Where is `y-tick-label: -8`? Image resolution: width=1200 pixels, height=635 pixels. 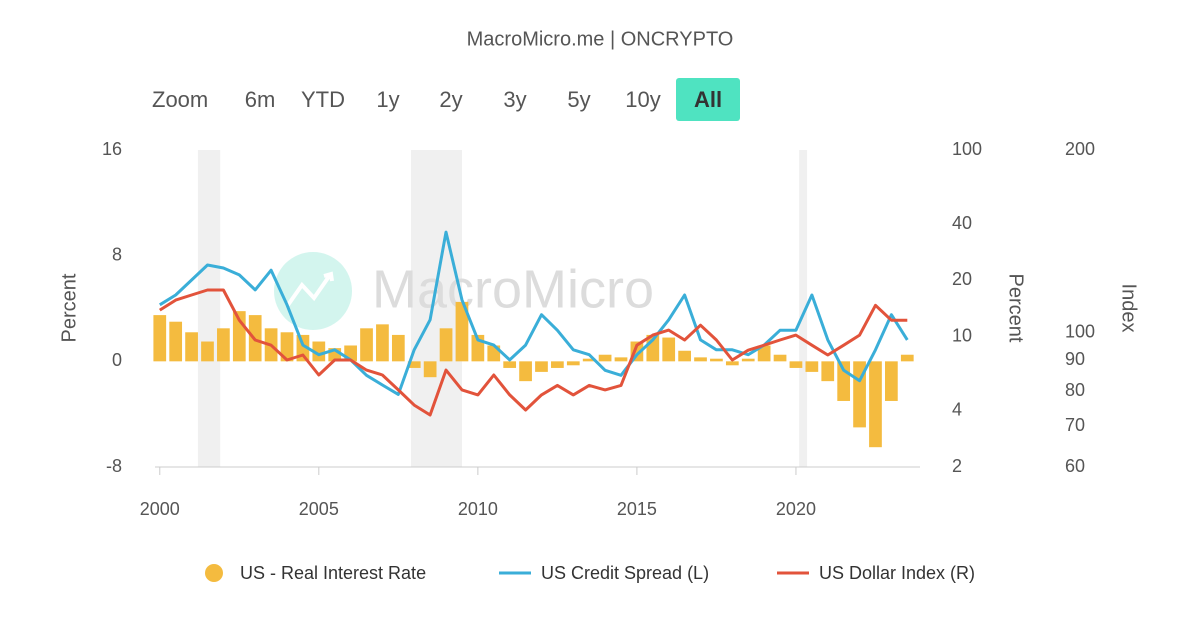 y-tick-label: -8 is located at coordinates (114, 466).